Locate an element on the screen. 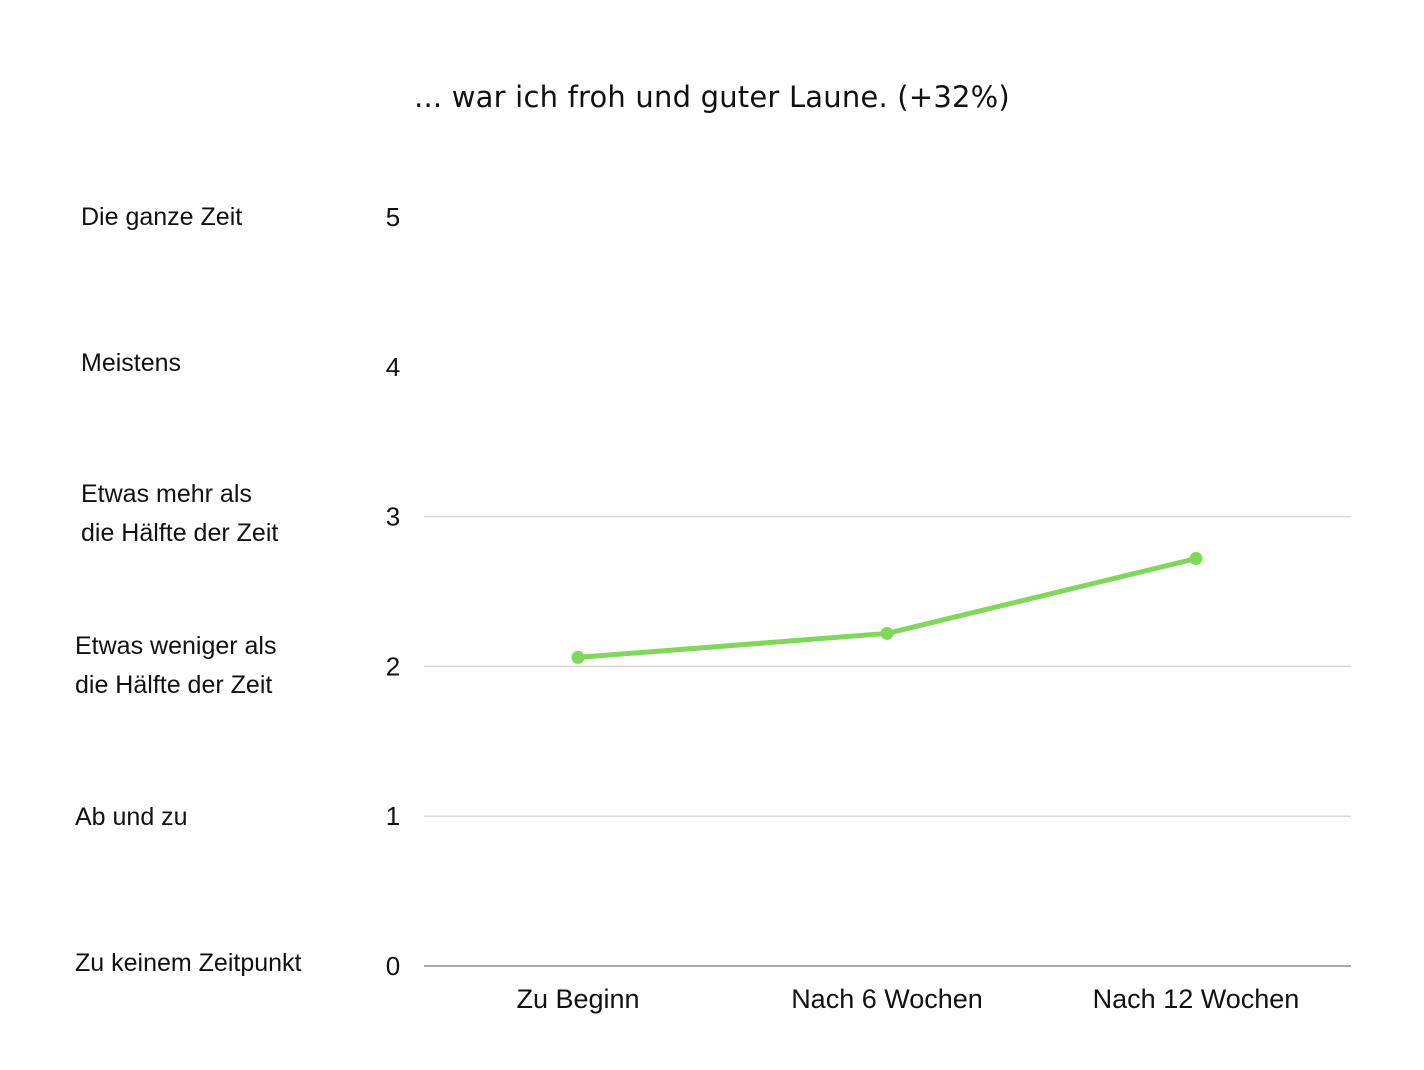  y-tick-label: 4 is located at coordinates (393, 367).